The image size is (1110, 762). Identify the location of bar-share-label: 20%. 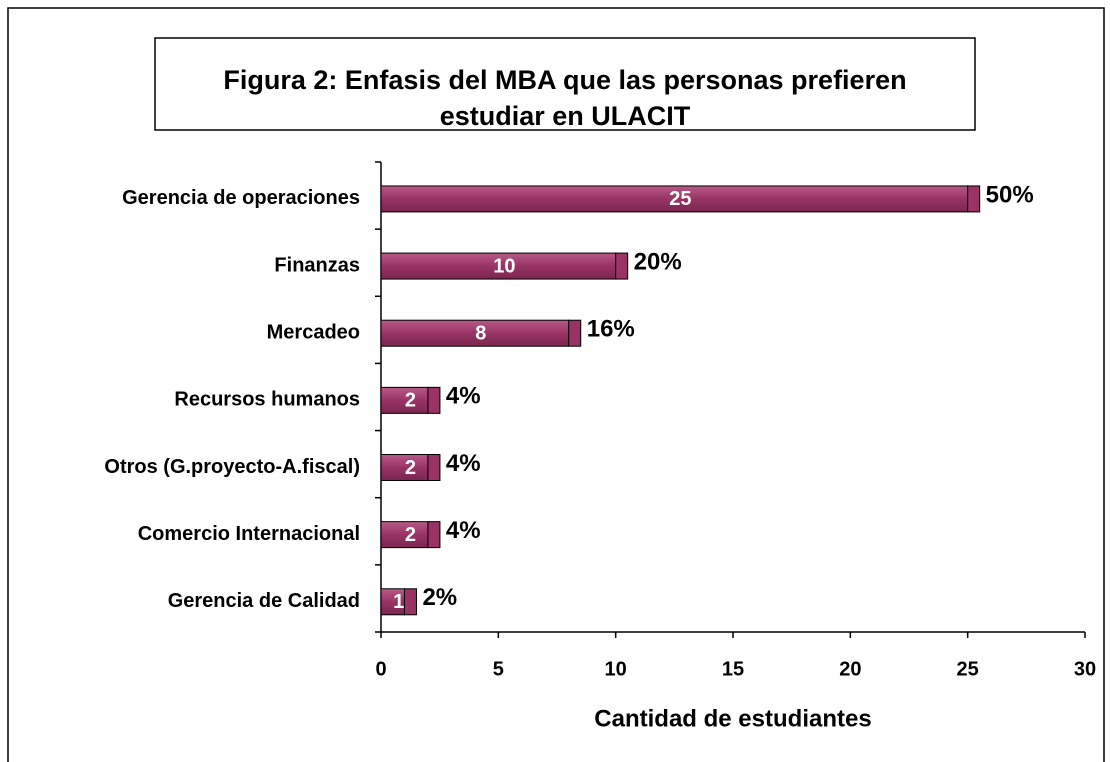
(658, 261).